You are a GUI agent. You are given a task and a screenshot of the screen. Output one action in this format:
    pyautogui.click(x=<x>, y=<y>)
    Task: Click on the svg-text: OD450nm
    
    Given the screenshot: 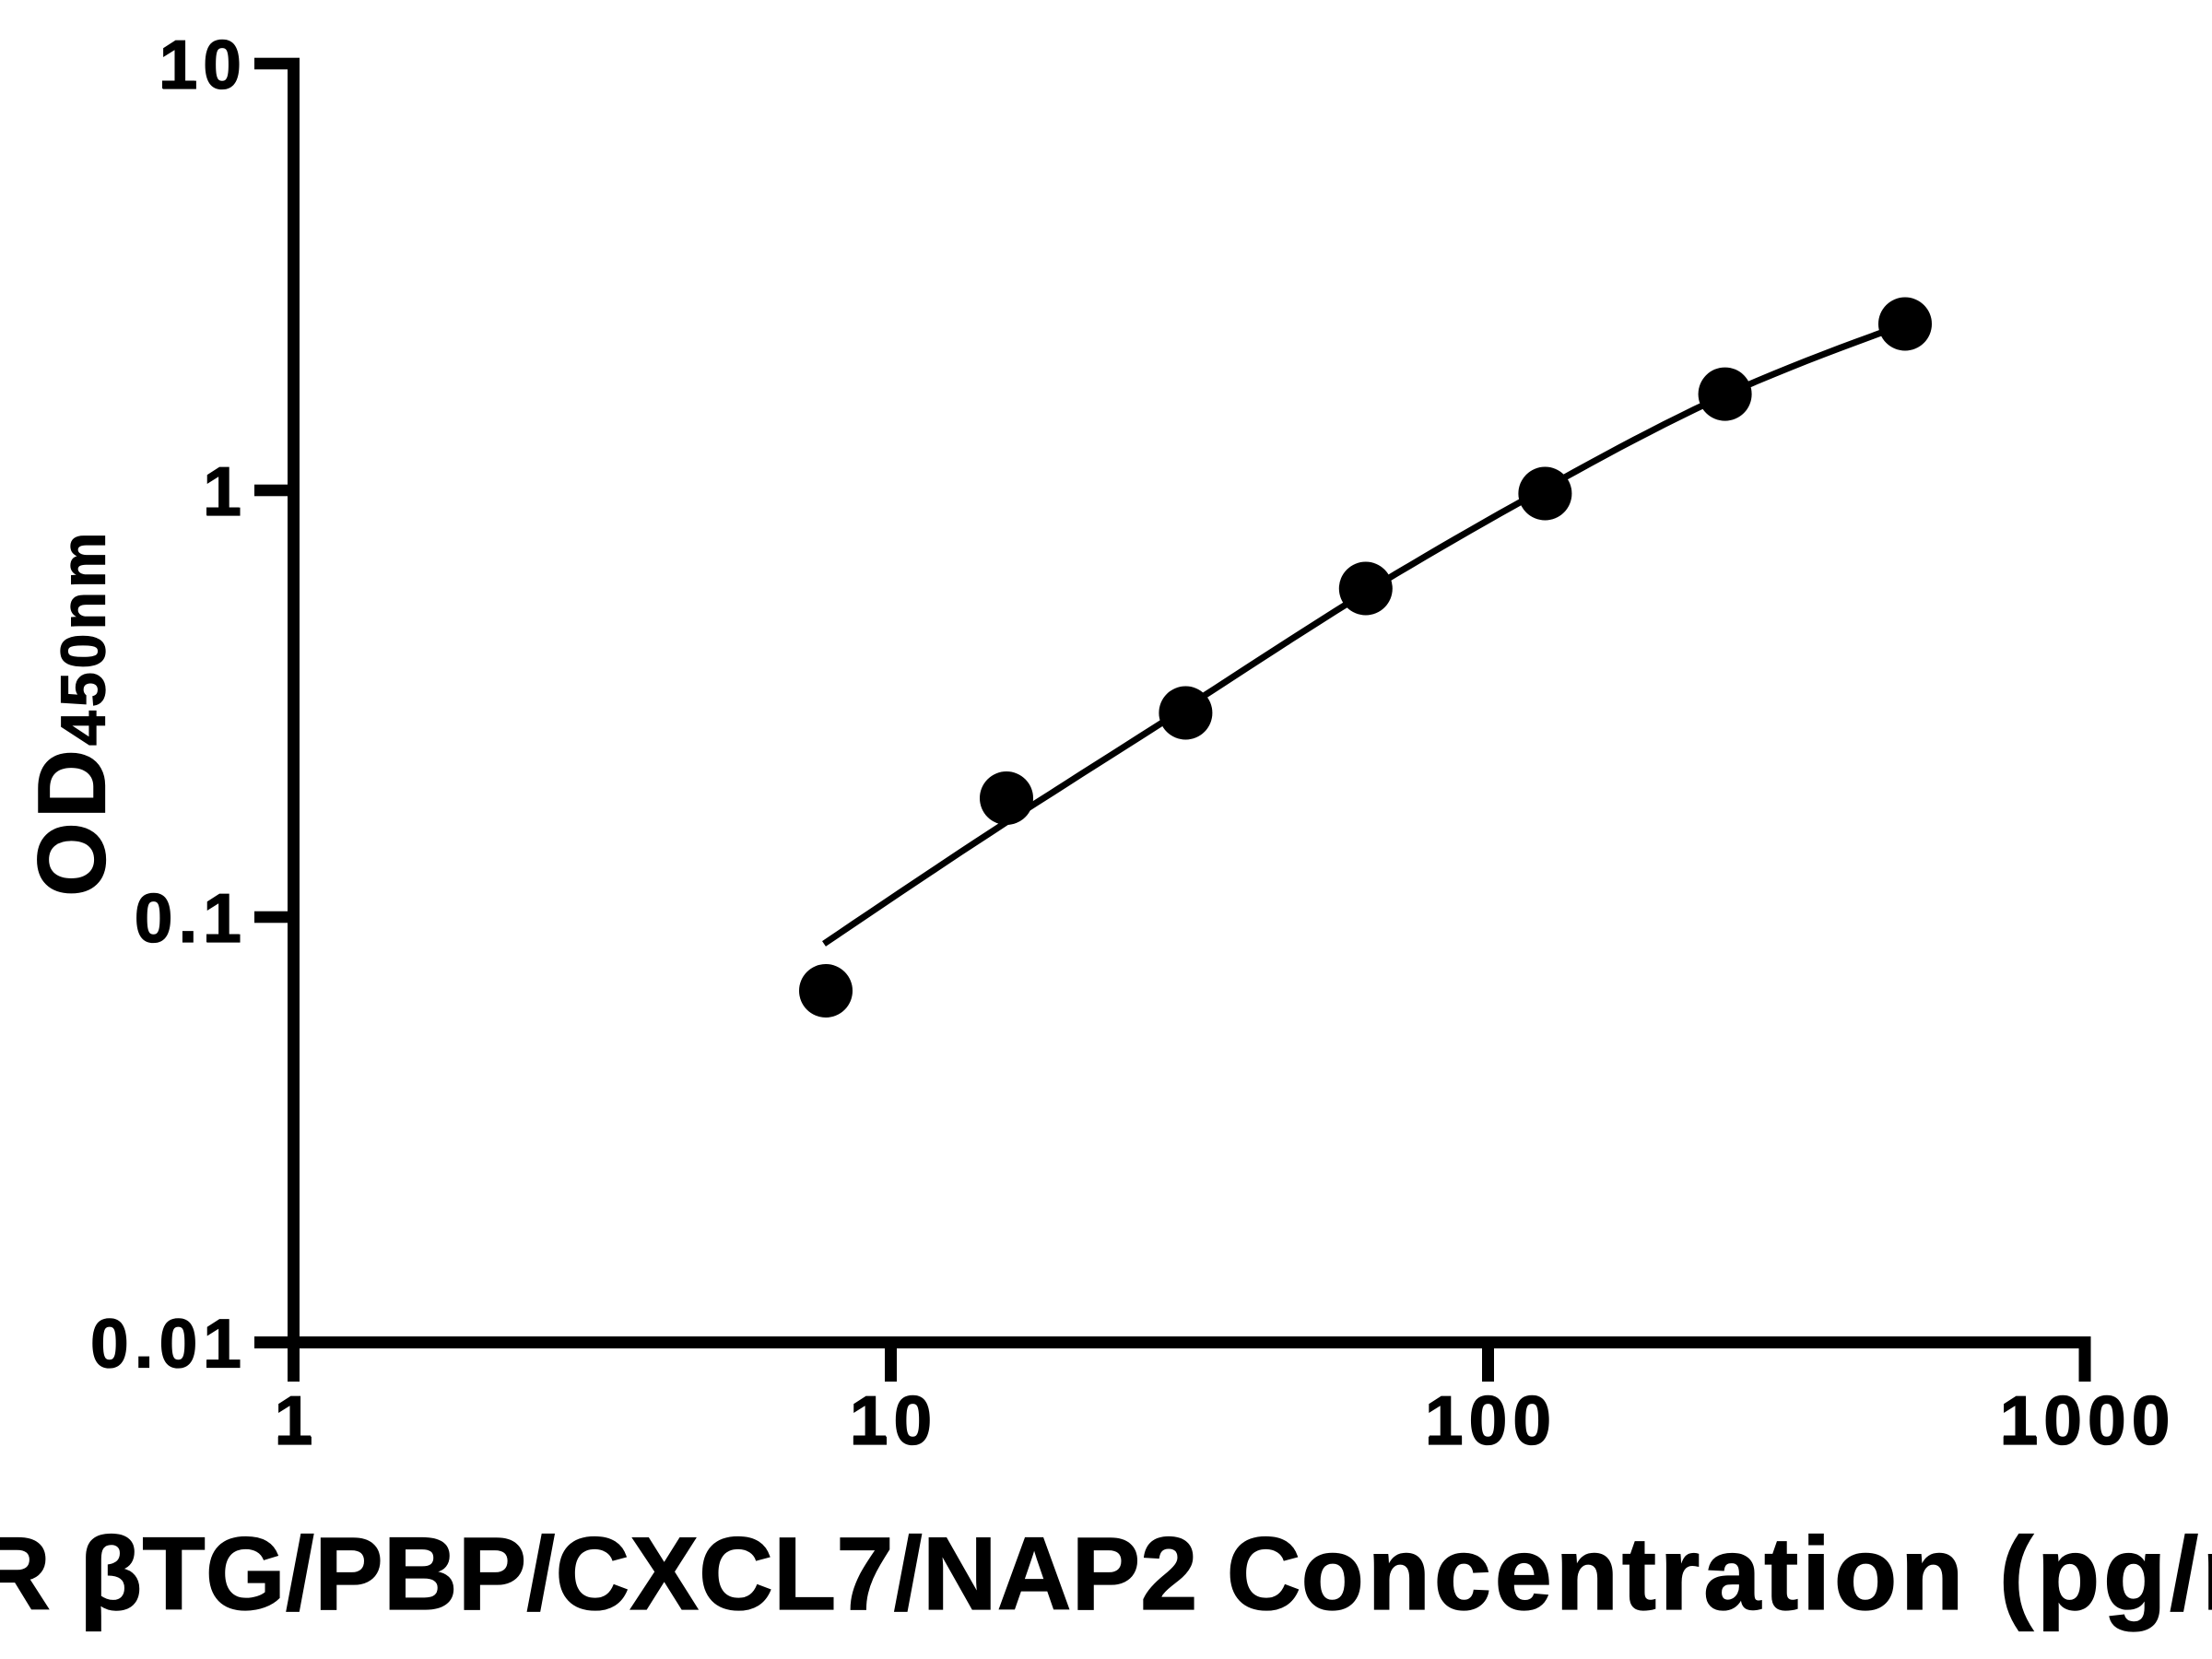 What is the action you would take?
    pyautogui.click(x=72, y=713)
    